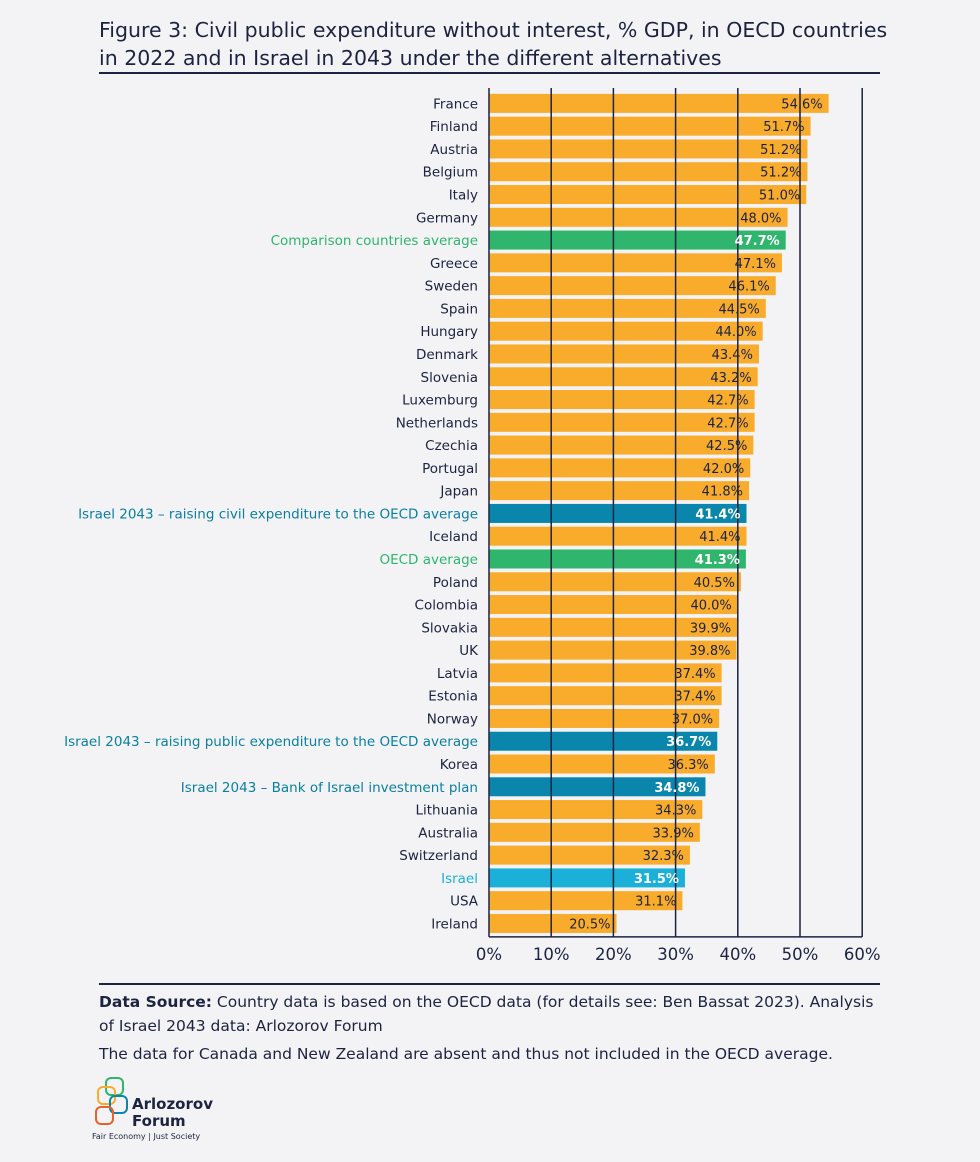 The width and height of the screenshot is (980, 1162). What do you see at coordinates (469, 651) in the screenshot?
I see `category-label-24: UK` at bounding box center [469, 651].